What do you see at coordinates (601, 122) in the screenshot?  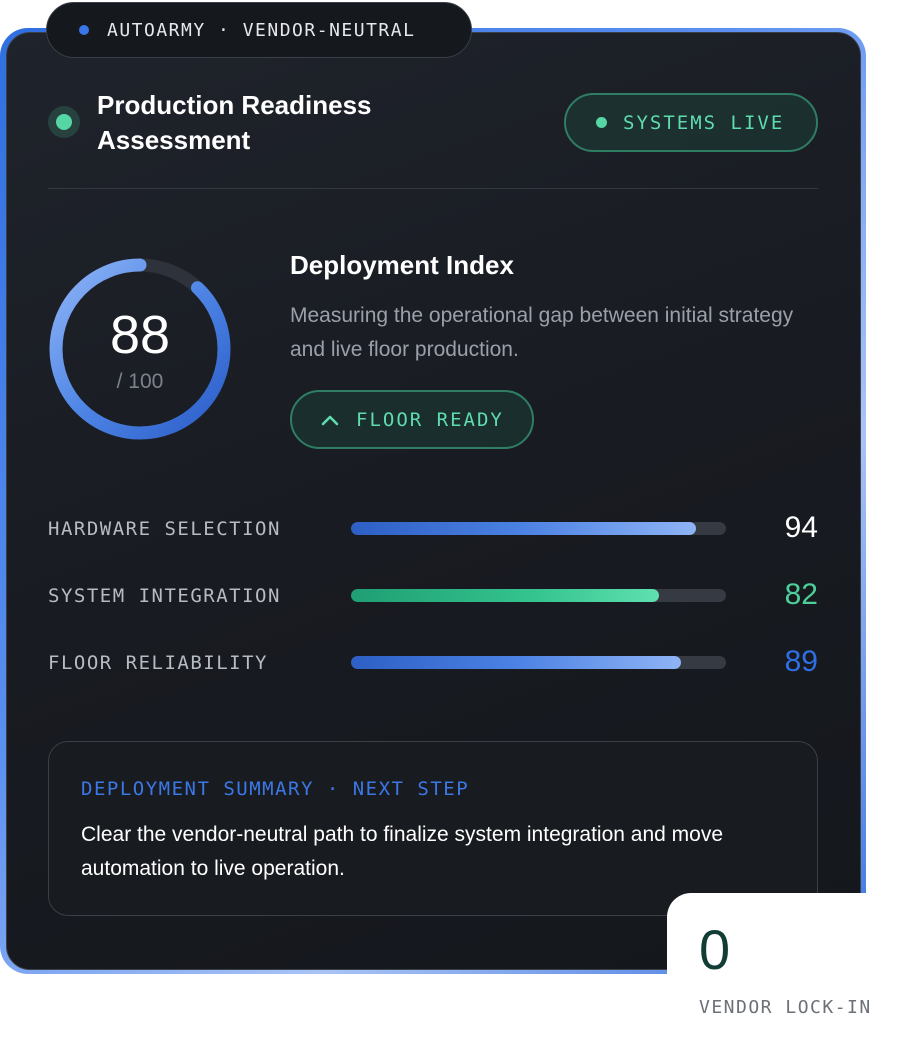 I see `live-dot-icon` at bounding box center [601, 122].